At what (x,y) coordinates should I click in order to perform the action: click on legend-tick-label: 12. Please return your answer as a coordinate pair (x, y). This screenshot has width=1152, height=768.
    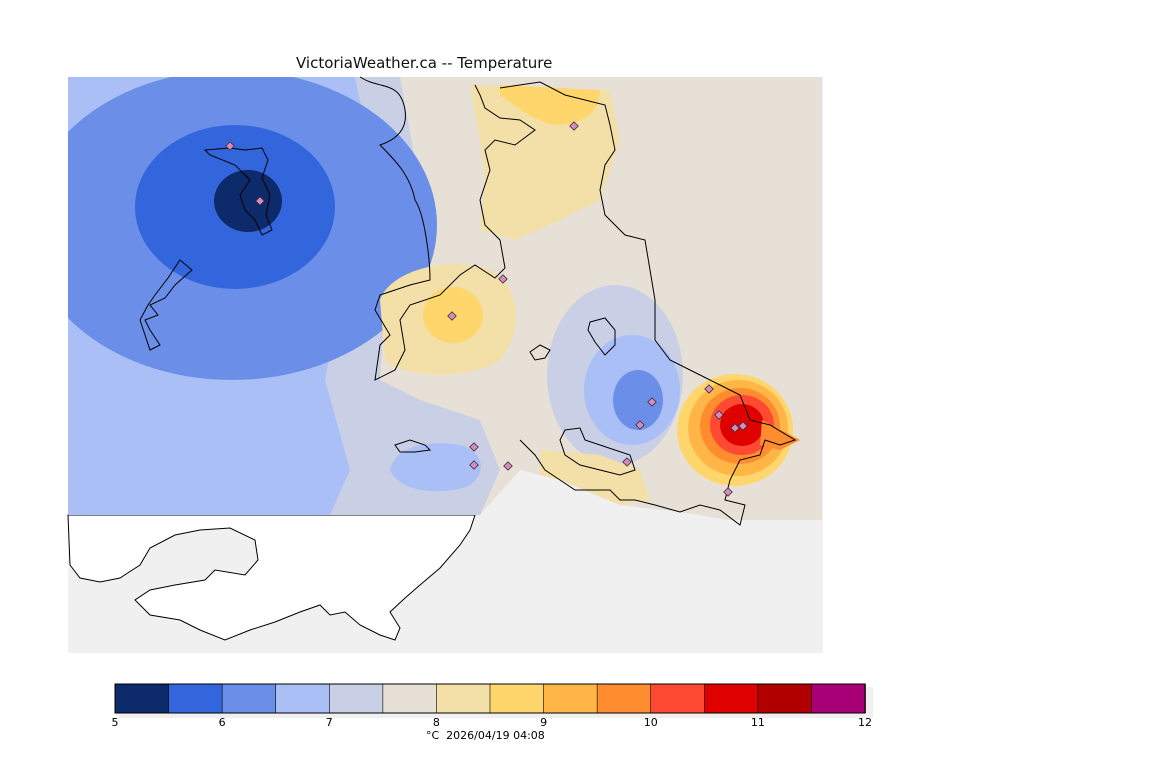
    Looking at the image, I should click on (865, 722).